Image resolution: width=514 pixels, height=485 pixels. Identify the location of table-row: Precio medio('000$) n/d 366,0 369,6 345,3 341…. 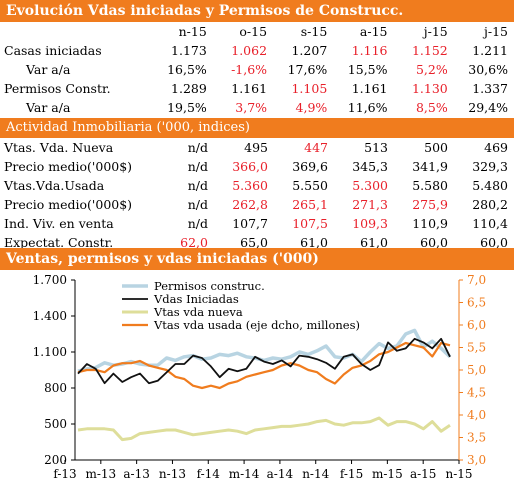
(256, 166).